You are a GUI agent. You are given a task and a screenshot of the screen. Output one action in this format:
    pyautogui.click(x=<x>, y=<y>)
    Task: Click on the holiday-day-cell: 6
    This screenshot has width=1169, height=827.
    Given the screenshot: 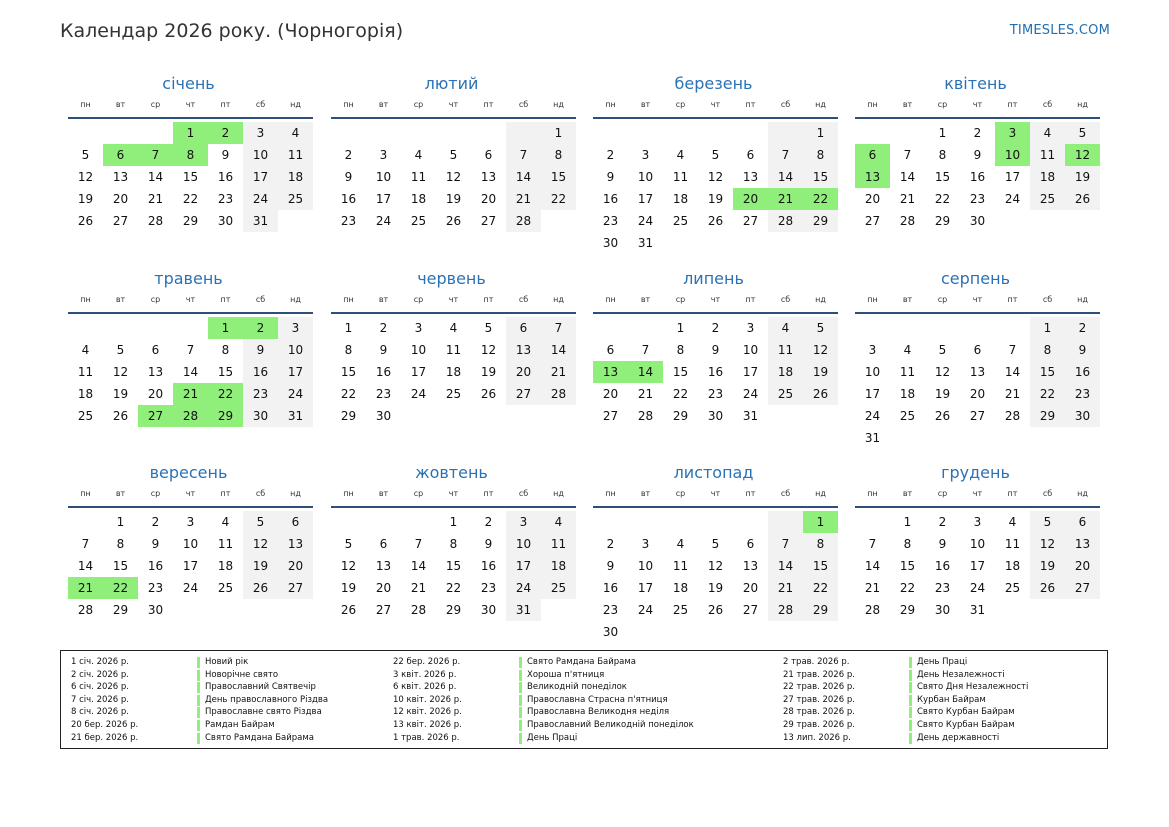 What is the action you would take?
    pyautogui.click(x=872, y=155)
    